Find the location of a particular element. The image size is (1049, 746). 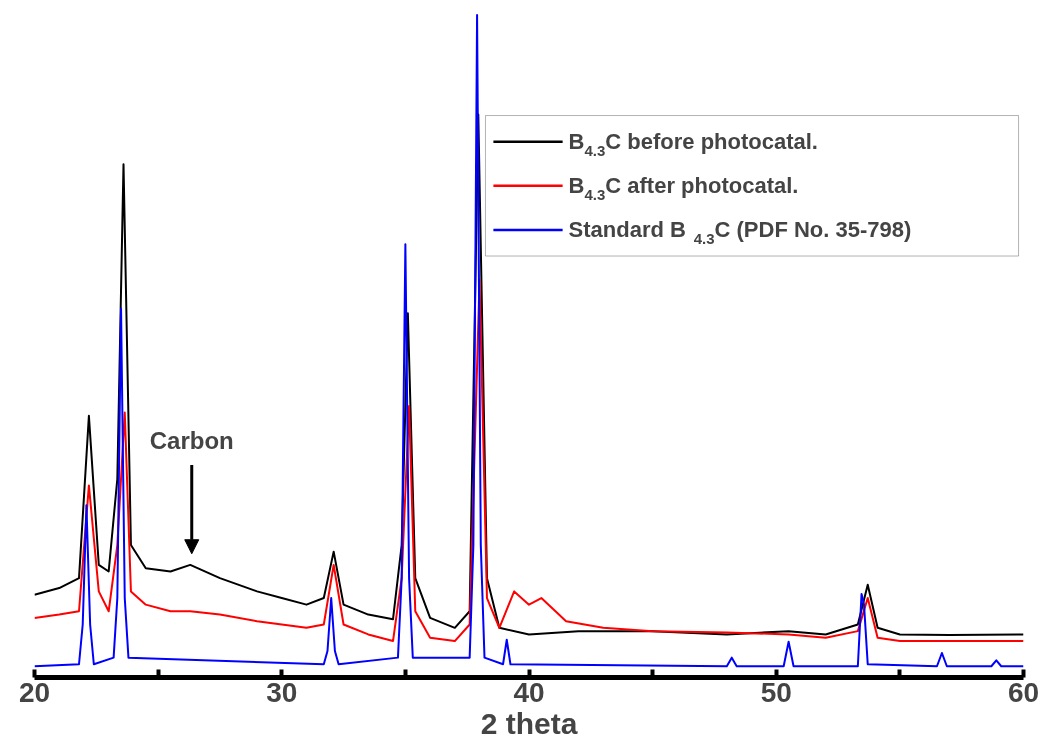

x-axis-title: 2 theta is located at coordinates (529, 723).